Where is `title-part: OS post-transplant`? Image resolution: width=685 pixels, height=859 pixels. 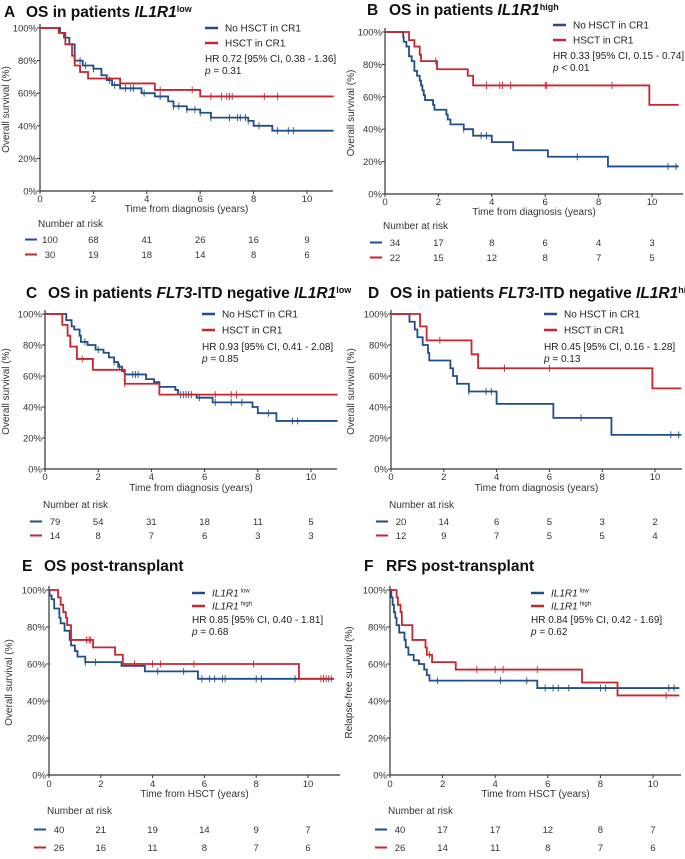 title-part: OS post-transplant is located at coordinates (114, 566).